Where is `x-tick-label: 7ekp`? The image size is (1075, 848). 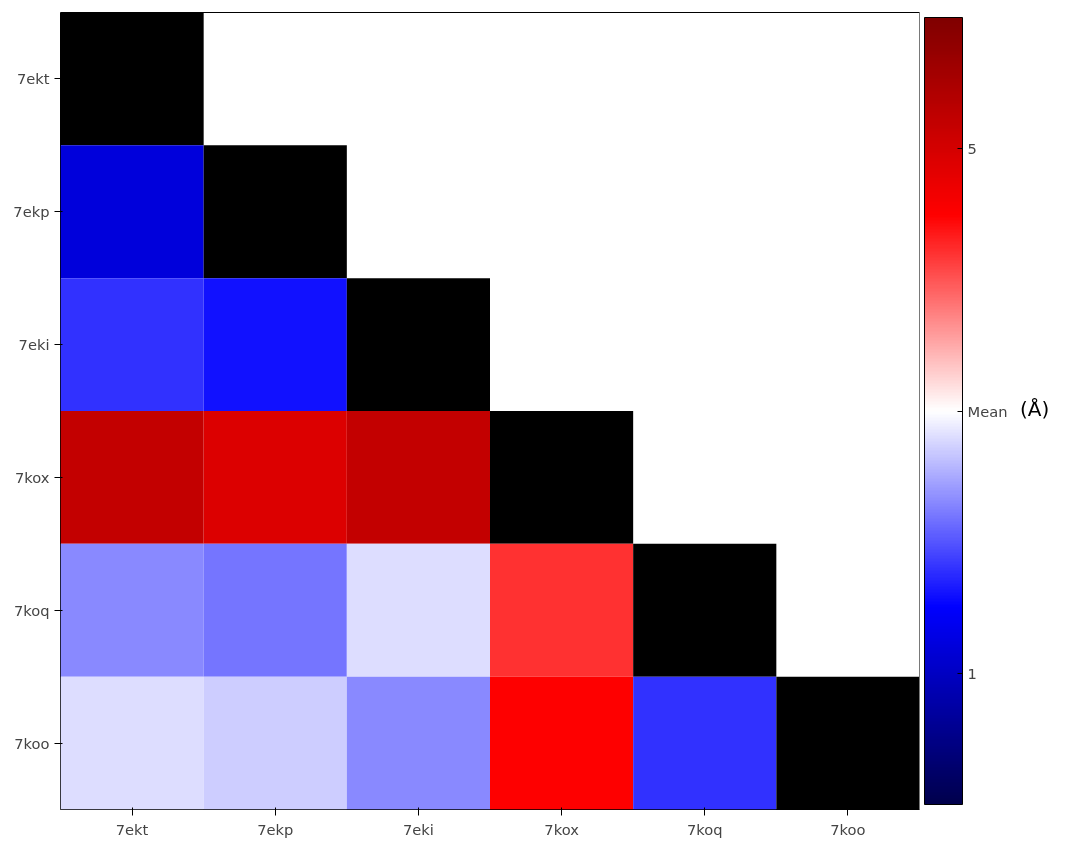 x-tick-label: 7ekp is located at coordinates (275, 829).